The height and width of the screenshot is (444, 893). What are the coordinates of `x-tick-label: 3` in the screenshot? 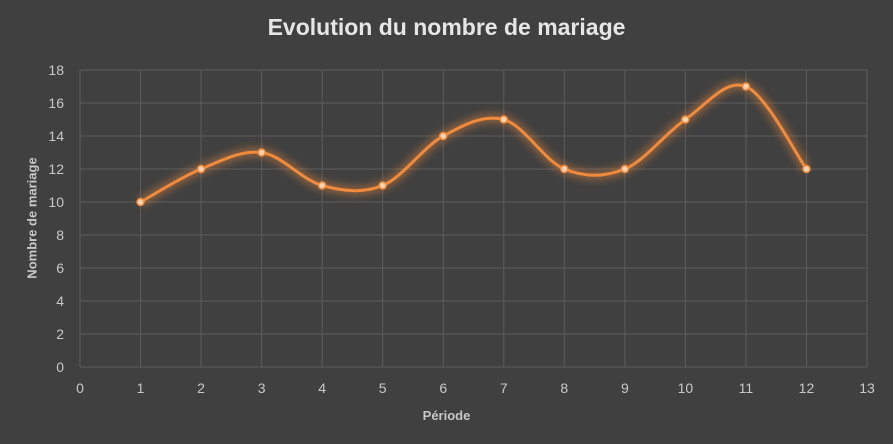 It's located at (262, 388).